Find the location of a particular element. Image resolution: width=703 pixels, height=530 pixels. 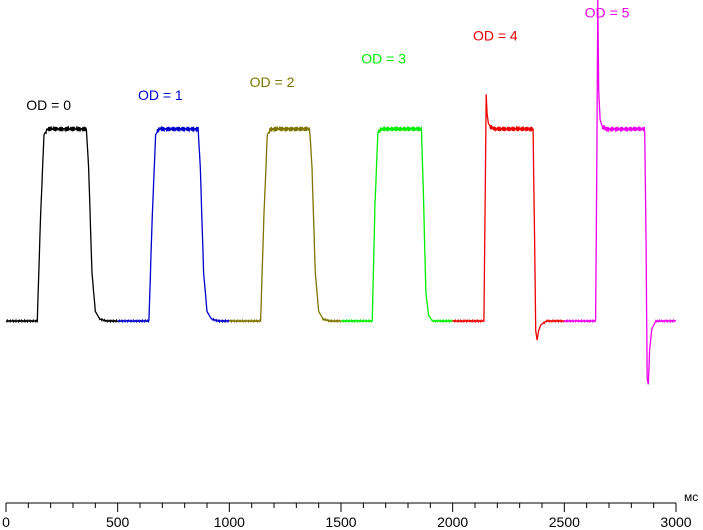

x-tick-label: 500 is located at coordinates (118, 522).